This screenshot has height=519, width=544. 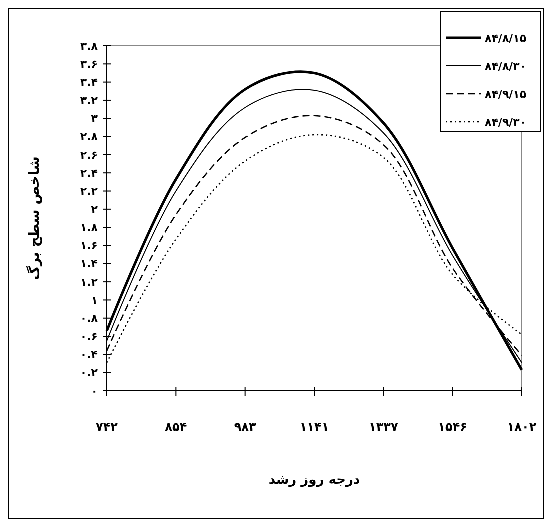 What do you see at coordinates (506, 122) in the screenshot?
I see `legend-label: ۸۴/۹/۳۰` at bounding box center [506, 122].